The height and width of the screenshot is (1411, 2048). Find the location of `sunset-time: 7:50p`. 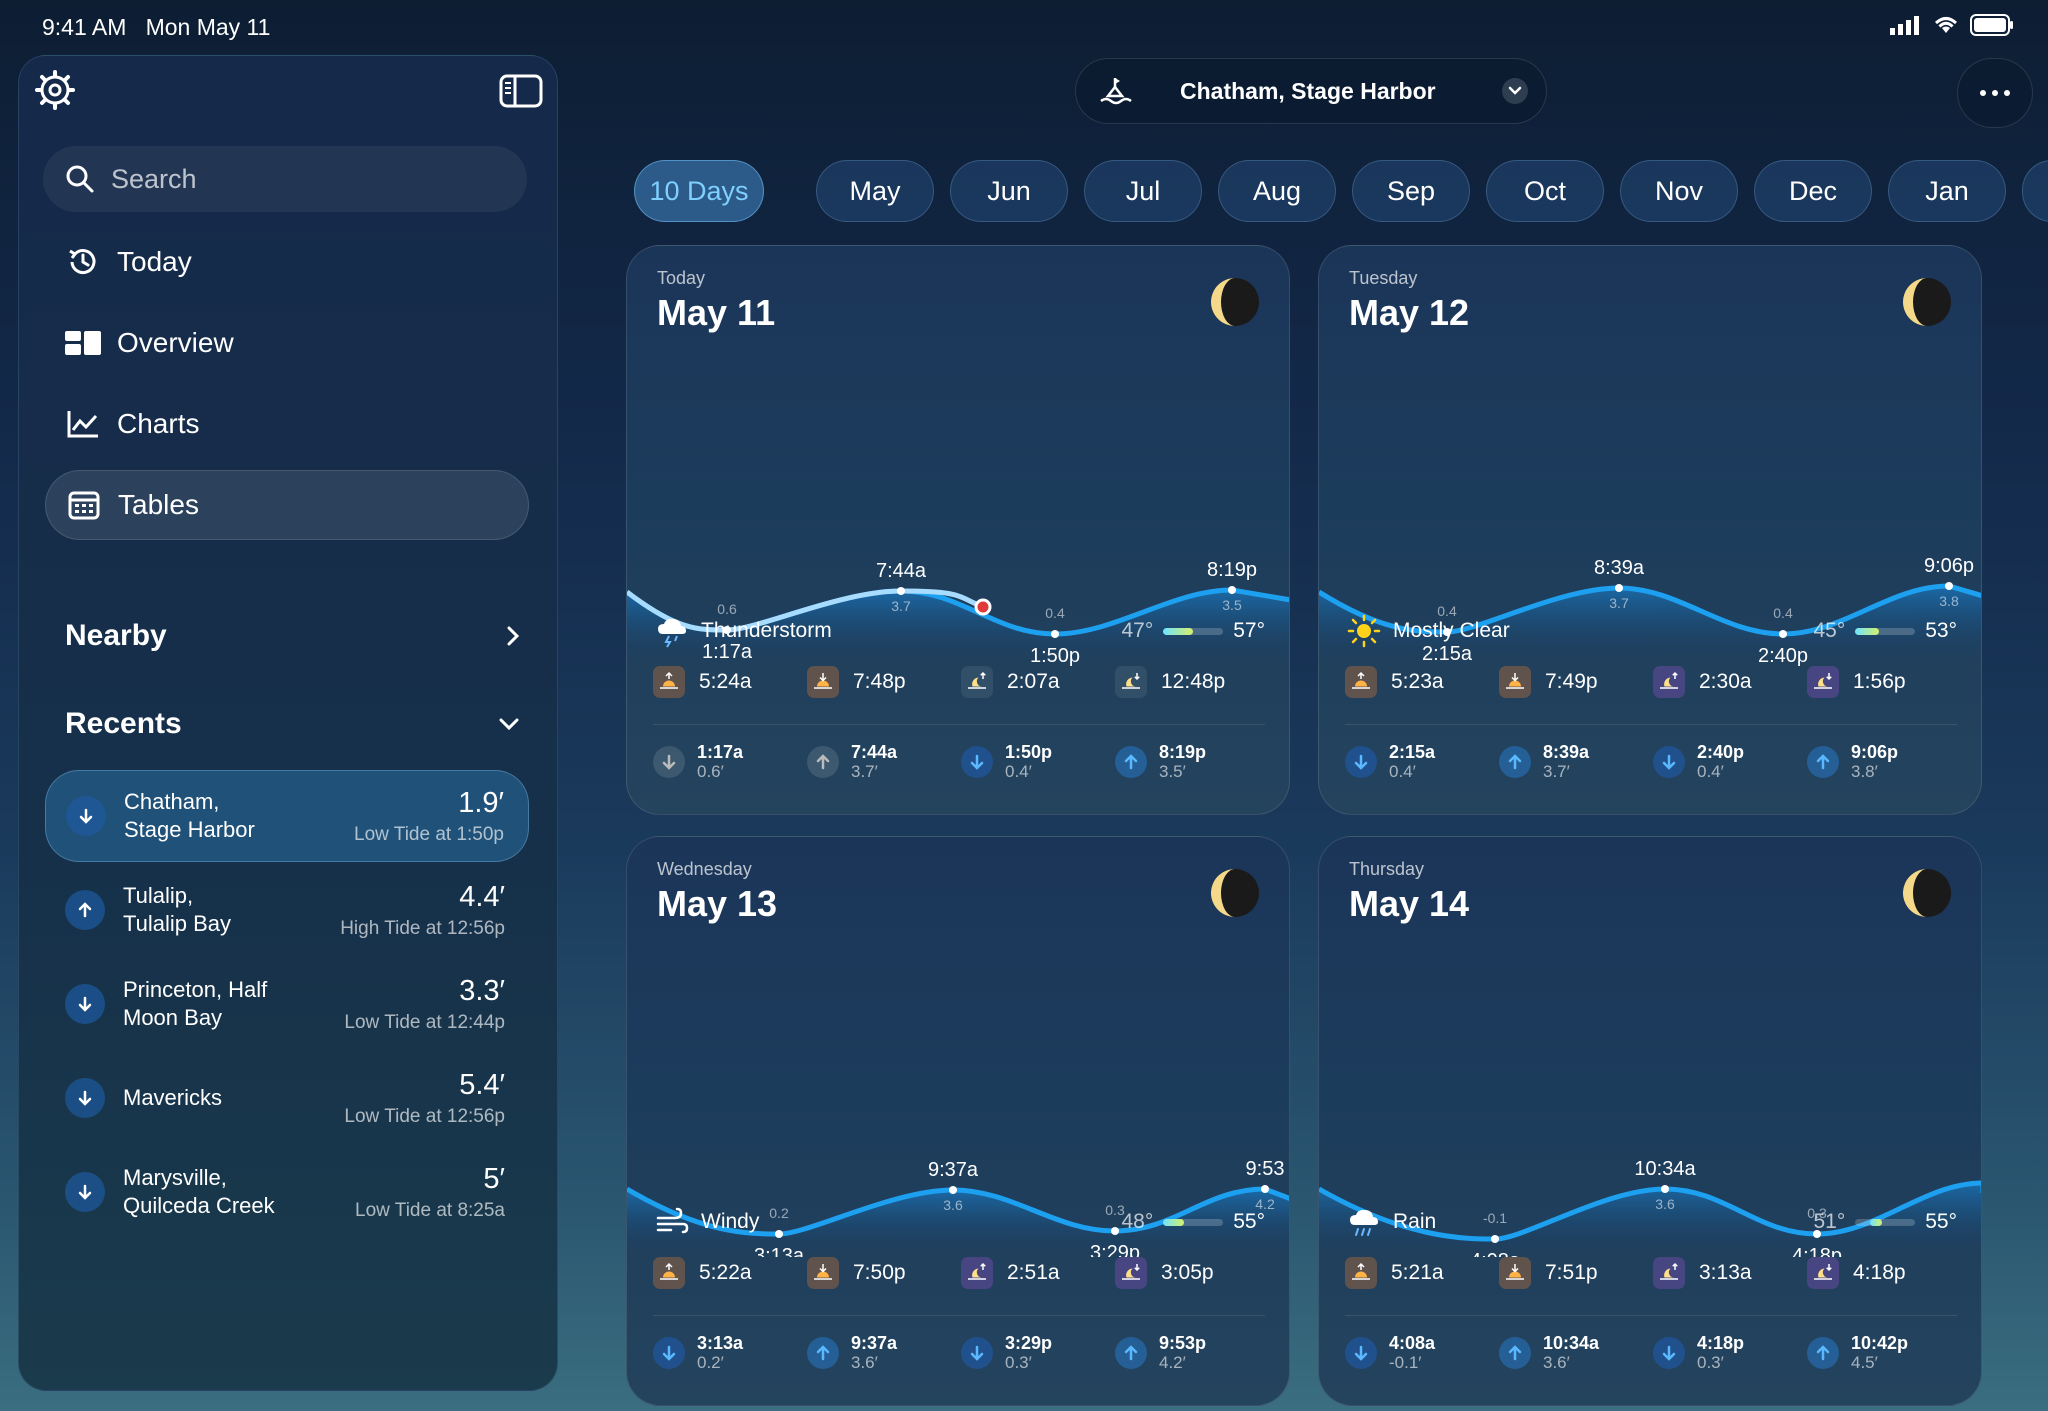

sunset-time: 7:50p is located at coordinates (884, 1273).